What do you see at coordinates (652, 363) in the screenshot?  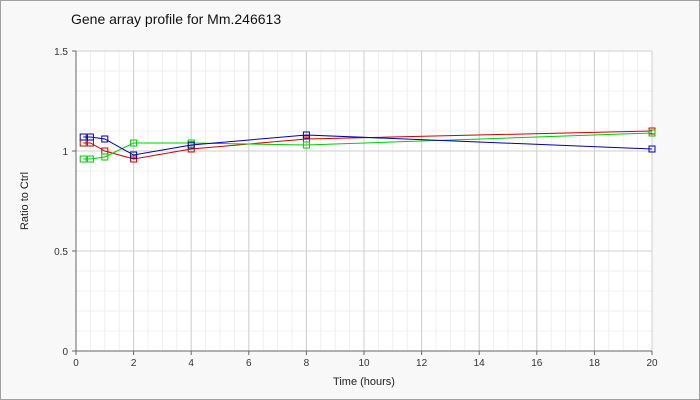 I see `x-tick-label: 20` at bounding box center [652, 363].